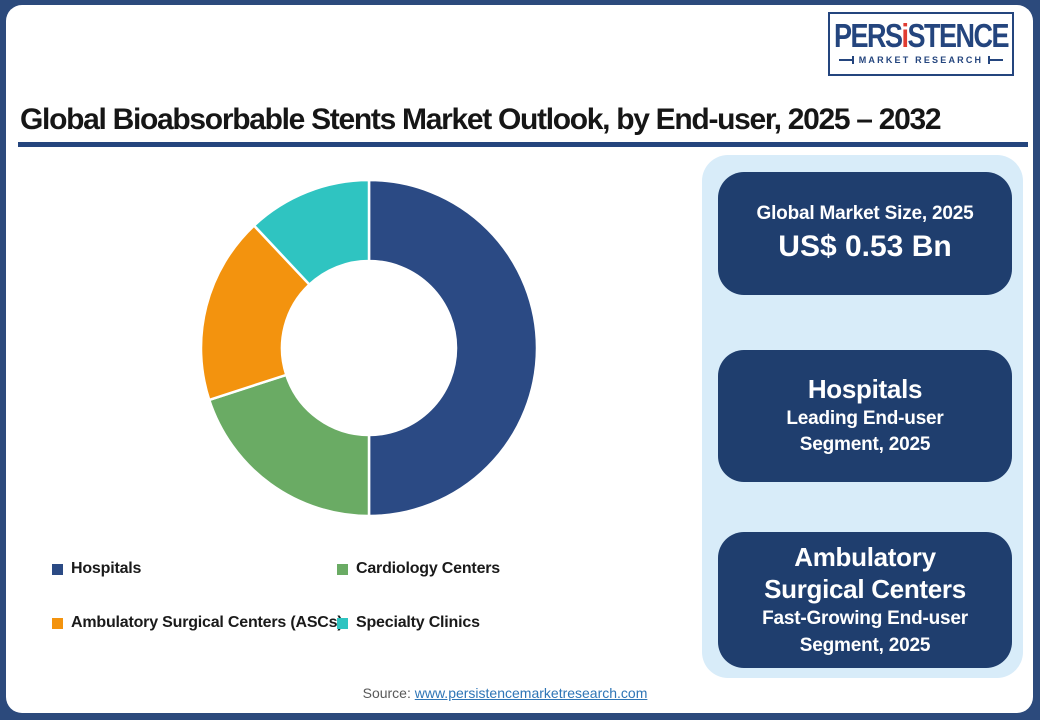 Image resolution: width=1040 pixels, height=720 pixels. I want to click on tagline-bracket-left-icon, so click(846, 60).